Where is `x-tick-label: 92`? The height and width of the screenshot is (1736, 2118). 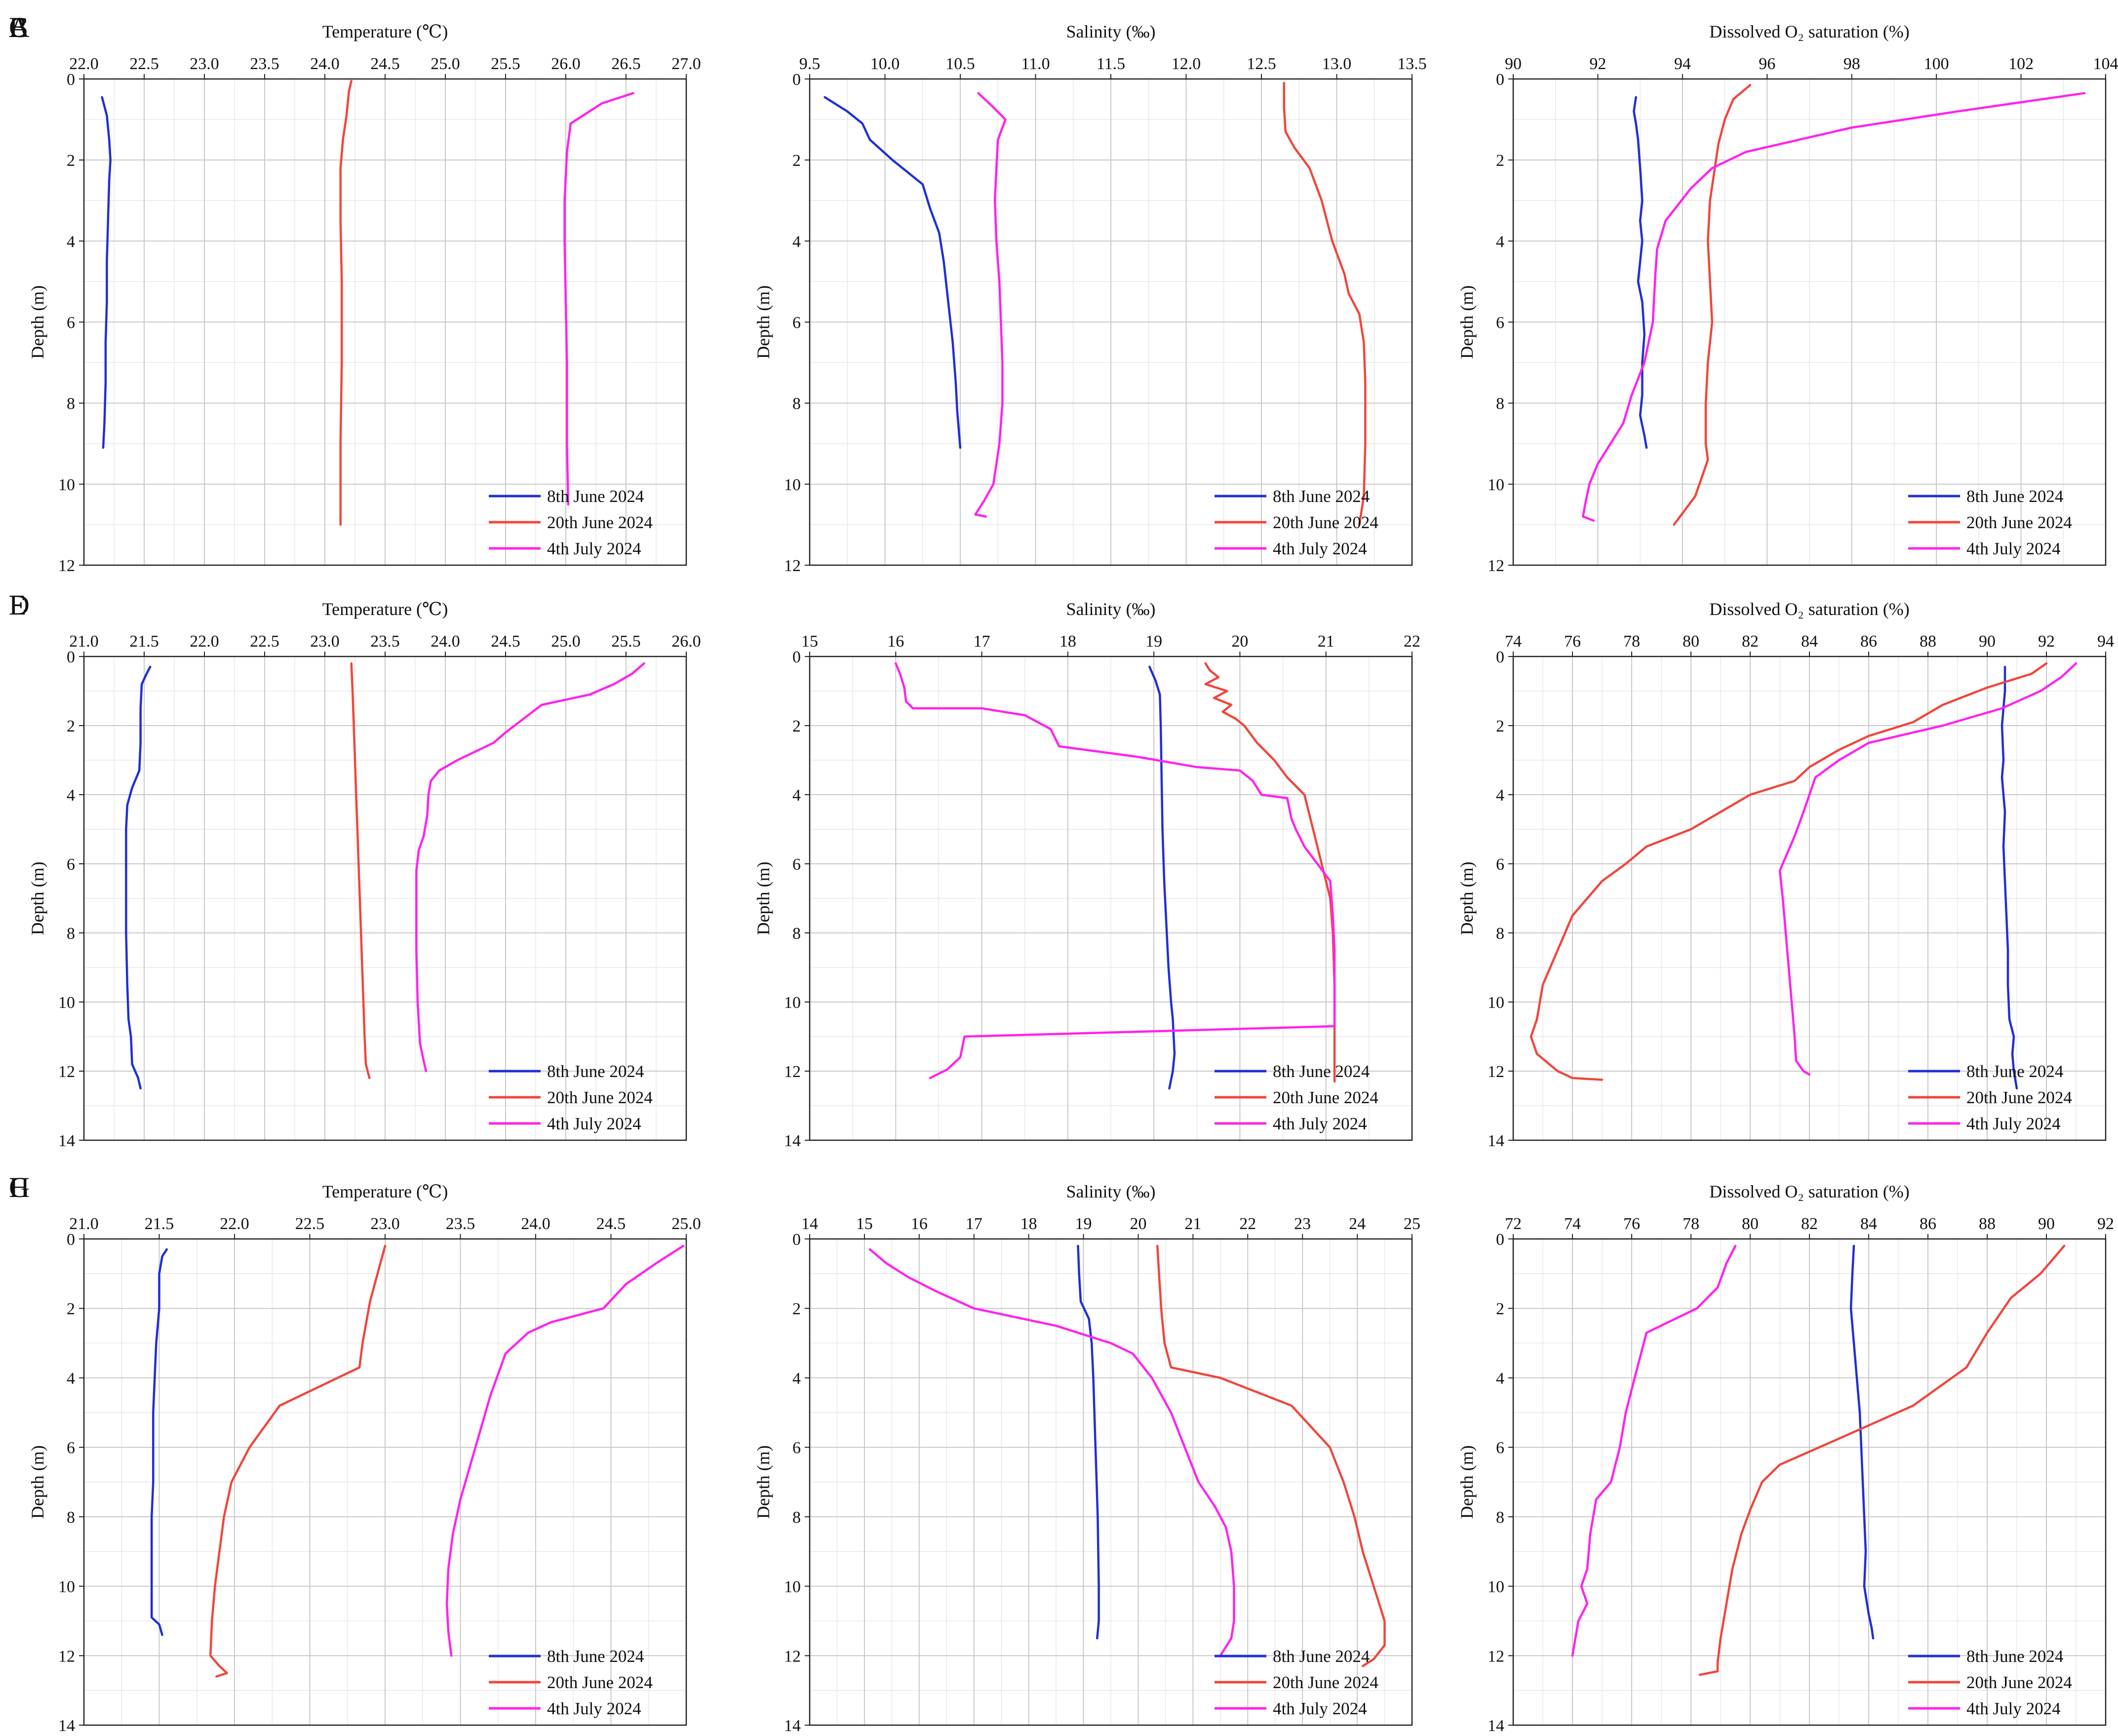 x-tick-label: 92 is located at coordinates (2046, 642).